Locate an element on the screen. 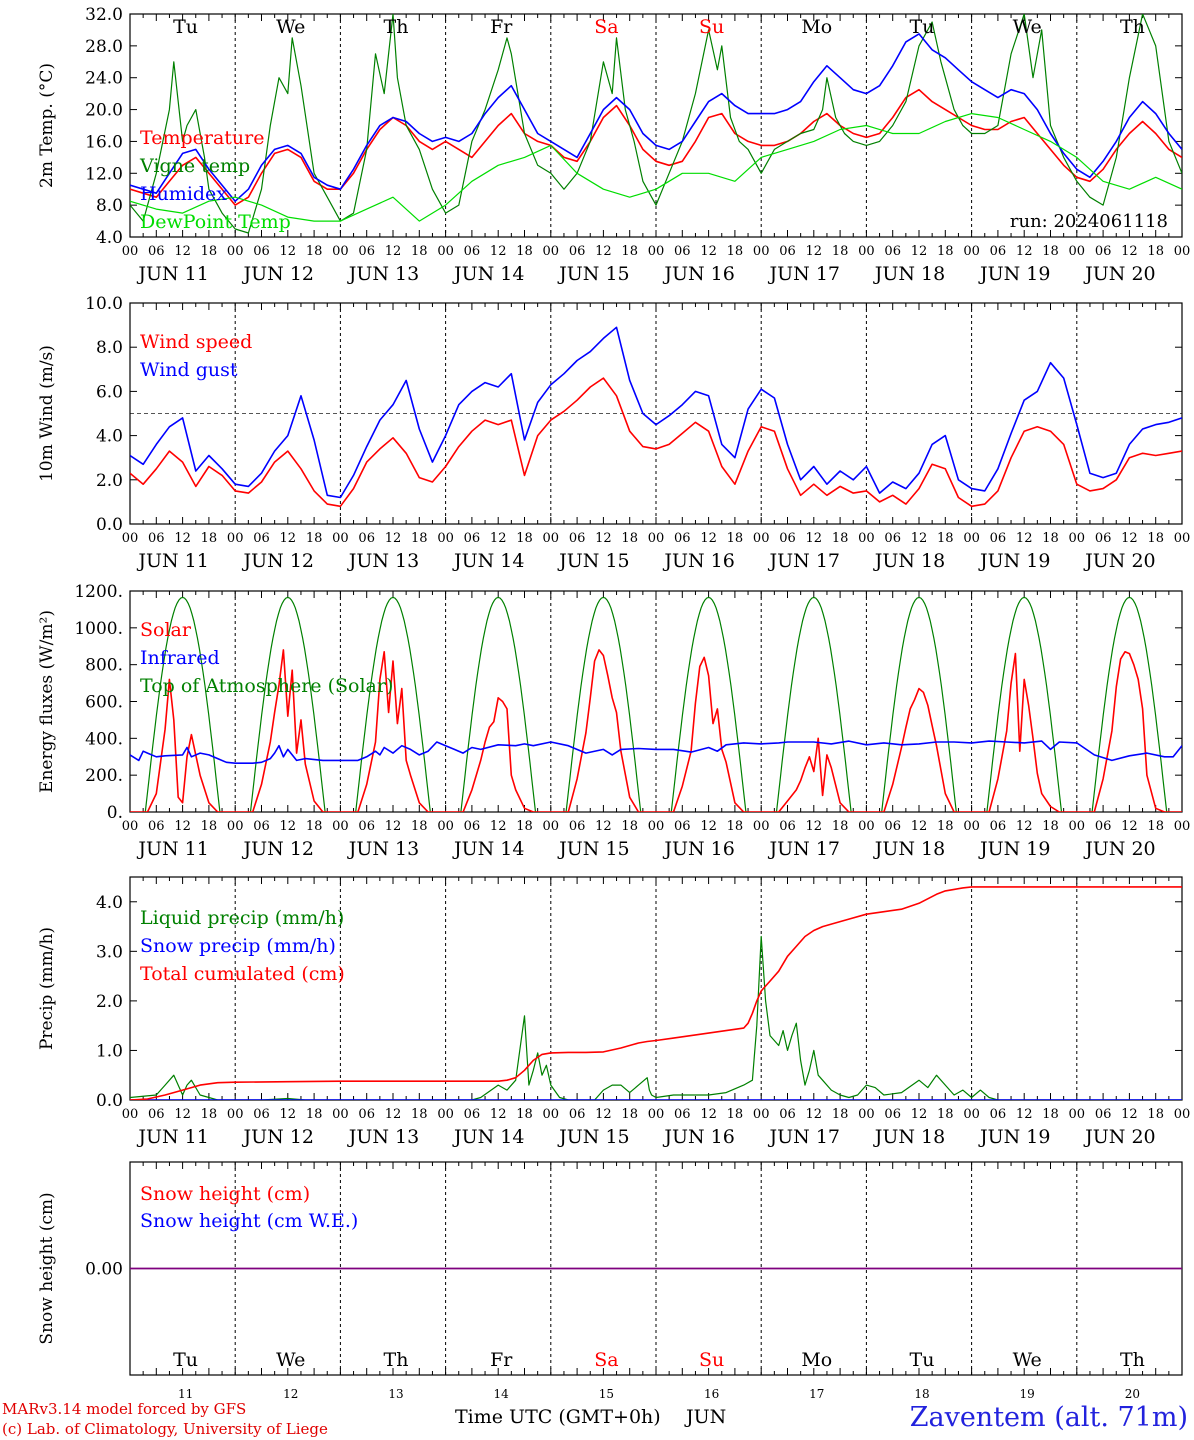 The width and height of the screenshot is (1194, 1440). series-line-green is located at coordinates (656, 124).